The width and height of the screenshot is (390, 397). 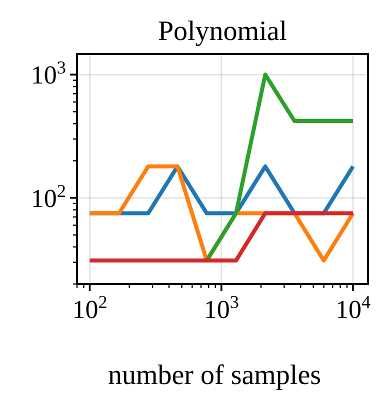 What do you see at coordinates (90, 308) in the screenshot?
I see `x-tick-label: 10$^{2}$` at bounding box center [90, 308].